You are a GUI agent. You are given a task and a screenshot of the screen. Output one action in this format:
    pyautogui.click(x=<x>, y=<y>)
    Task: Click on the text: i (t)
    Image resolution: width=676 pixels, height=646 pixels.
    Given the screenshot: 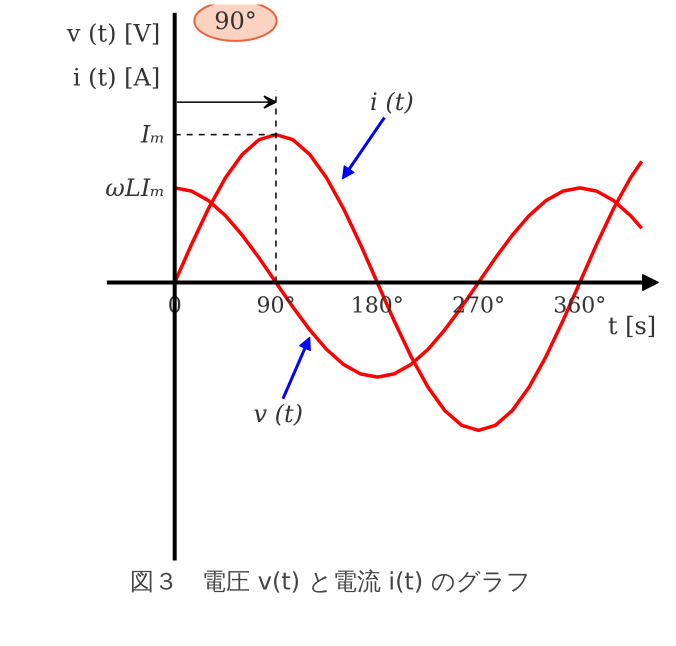 What is the action you would take?
    pyautogui.click(x=392, y=102)
    